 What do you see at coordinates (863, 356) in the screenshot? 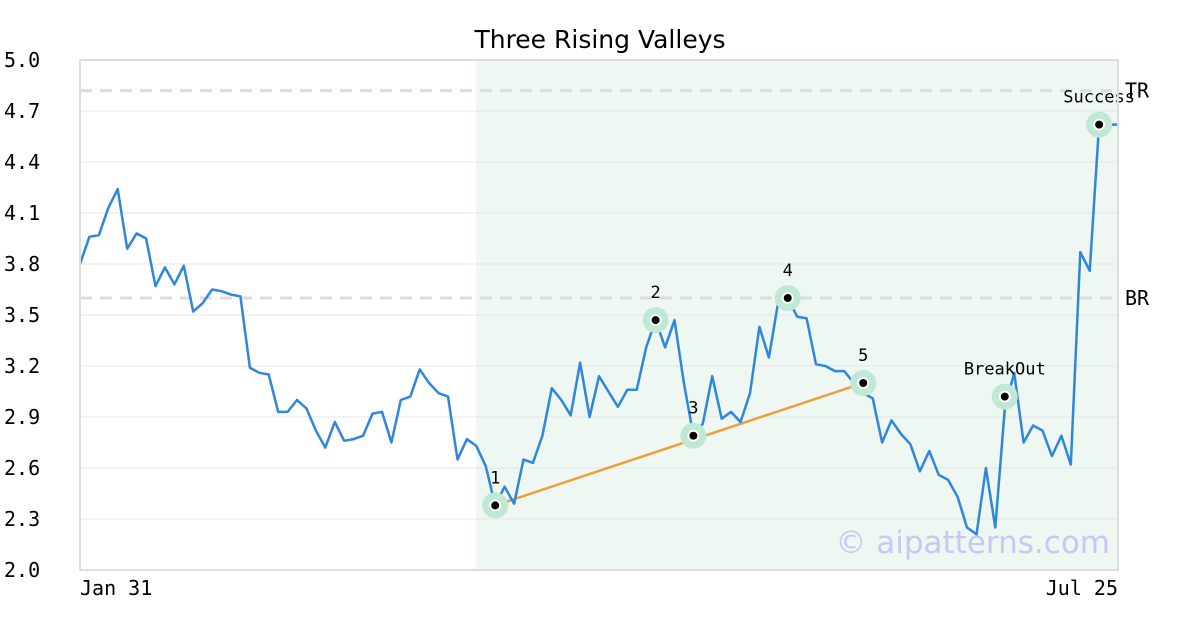
I see `point-label-5: 5` at bounding box center [863, 356].